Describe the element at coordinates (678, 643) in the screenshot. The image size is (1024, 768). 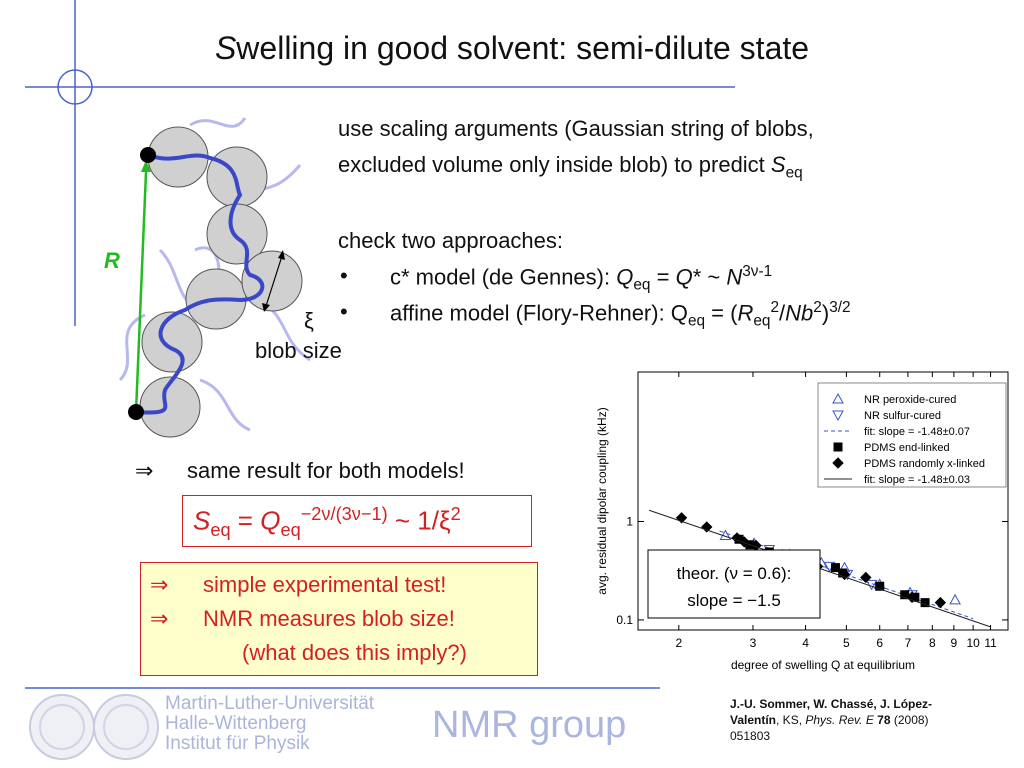
I see `x-tick-label: 2` at that location.